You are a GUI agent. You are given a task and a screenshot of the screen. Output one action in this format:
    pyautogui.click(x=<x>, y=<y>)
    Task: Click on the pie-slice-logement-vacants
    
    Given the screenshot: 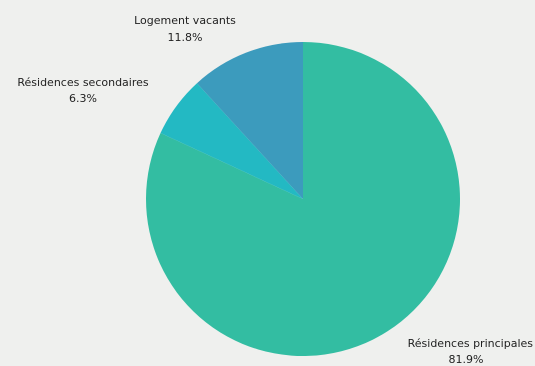 What is the action you would take?
    pyautogui.click(x=249, y=120)
    